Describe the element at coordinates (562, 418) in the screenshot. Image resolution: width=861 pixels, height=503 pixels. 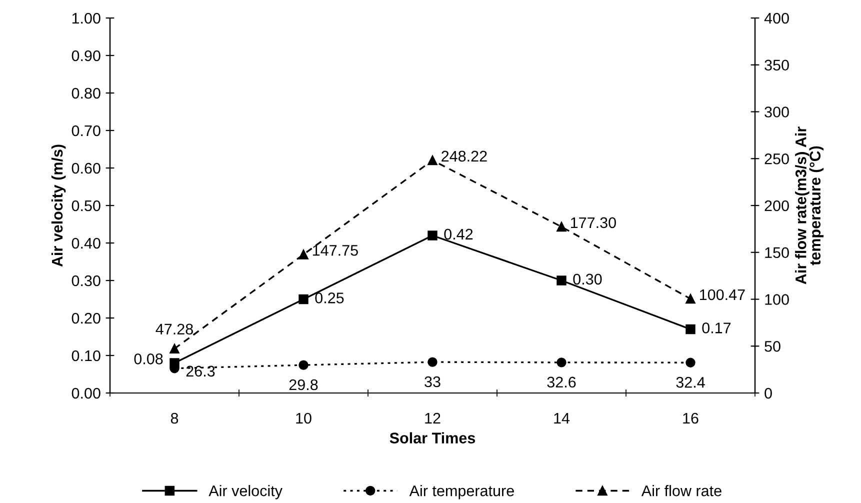
I see `x-tick-label: 14` at that location.